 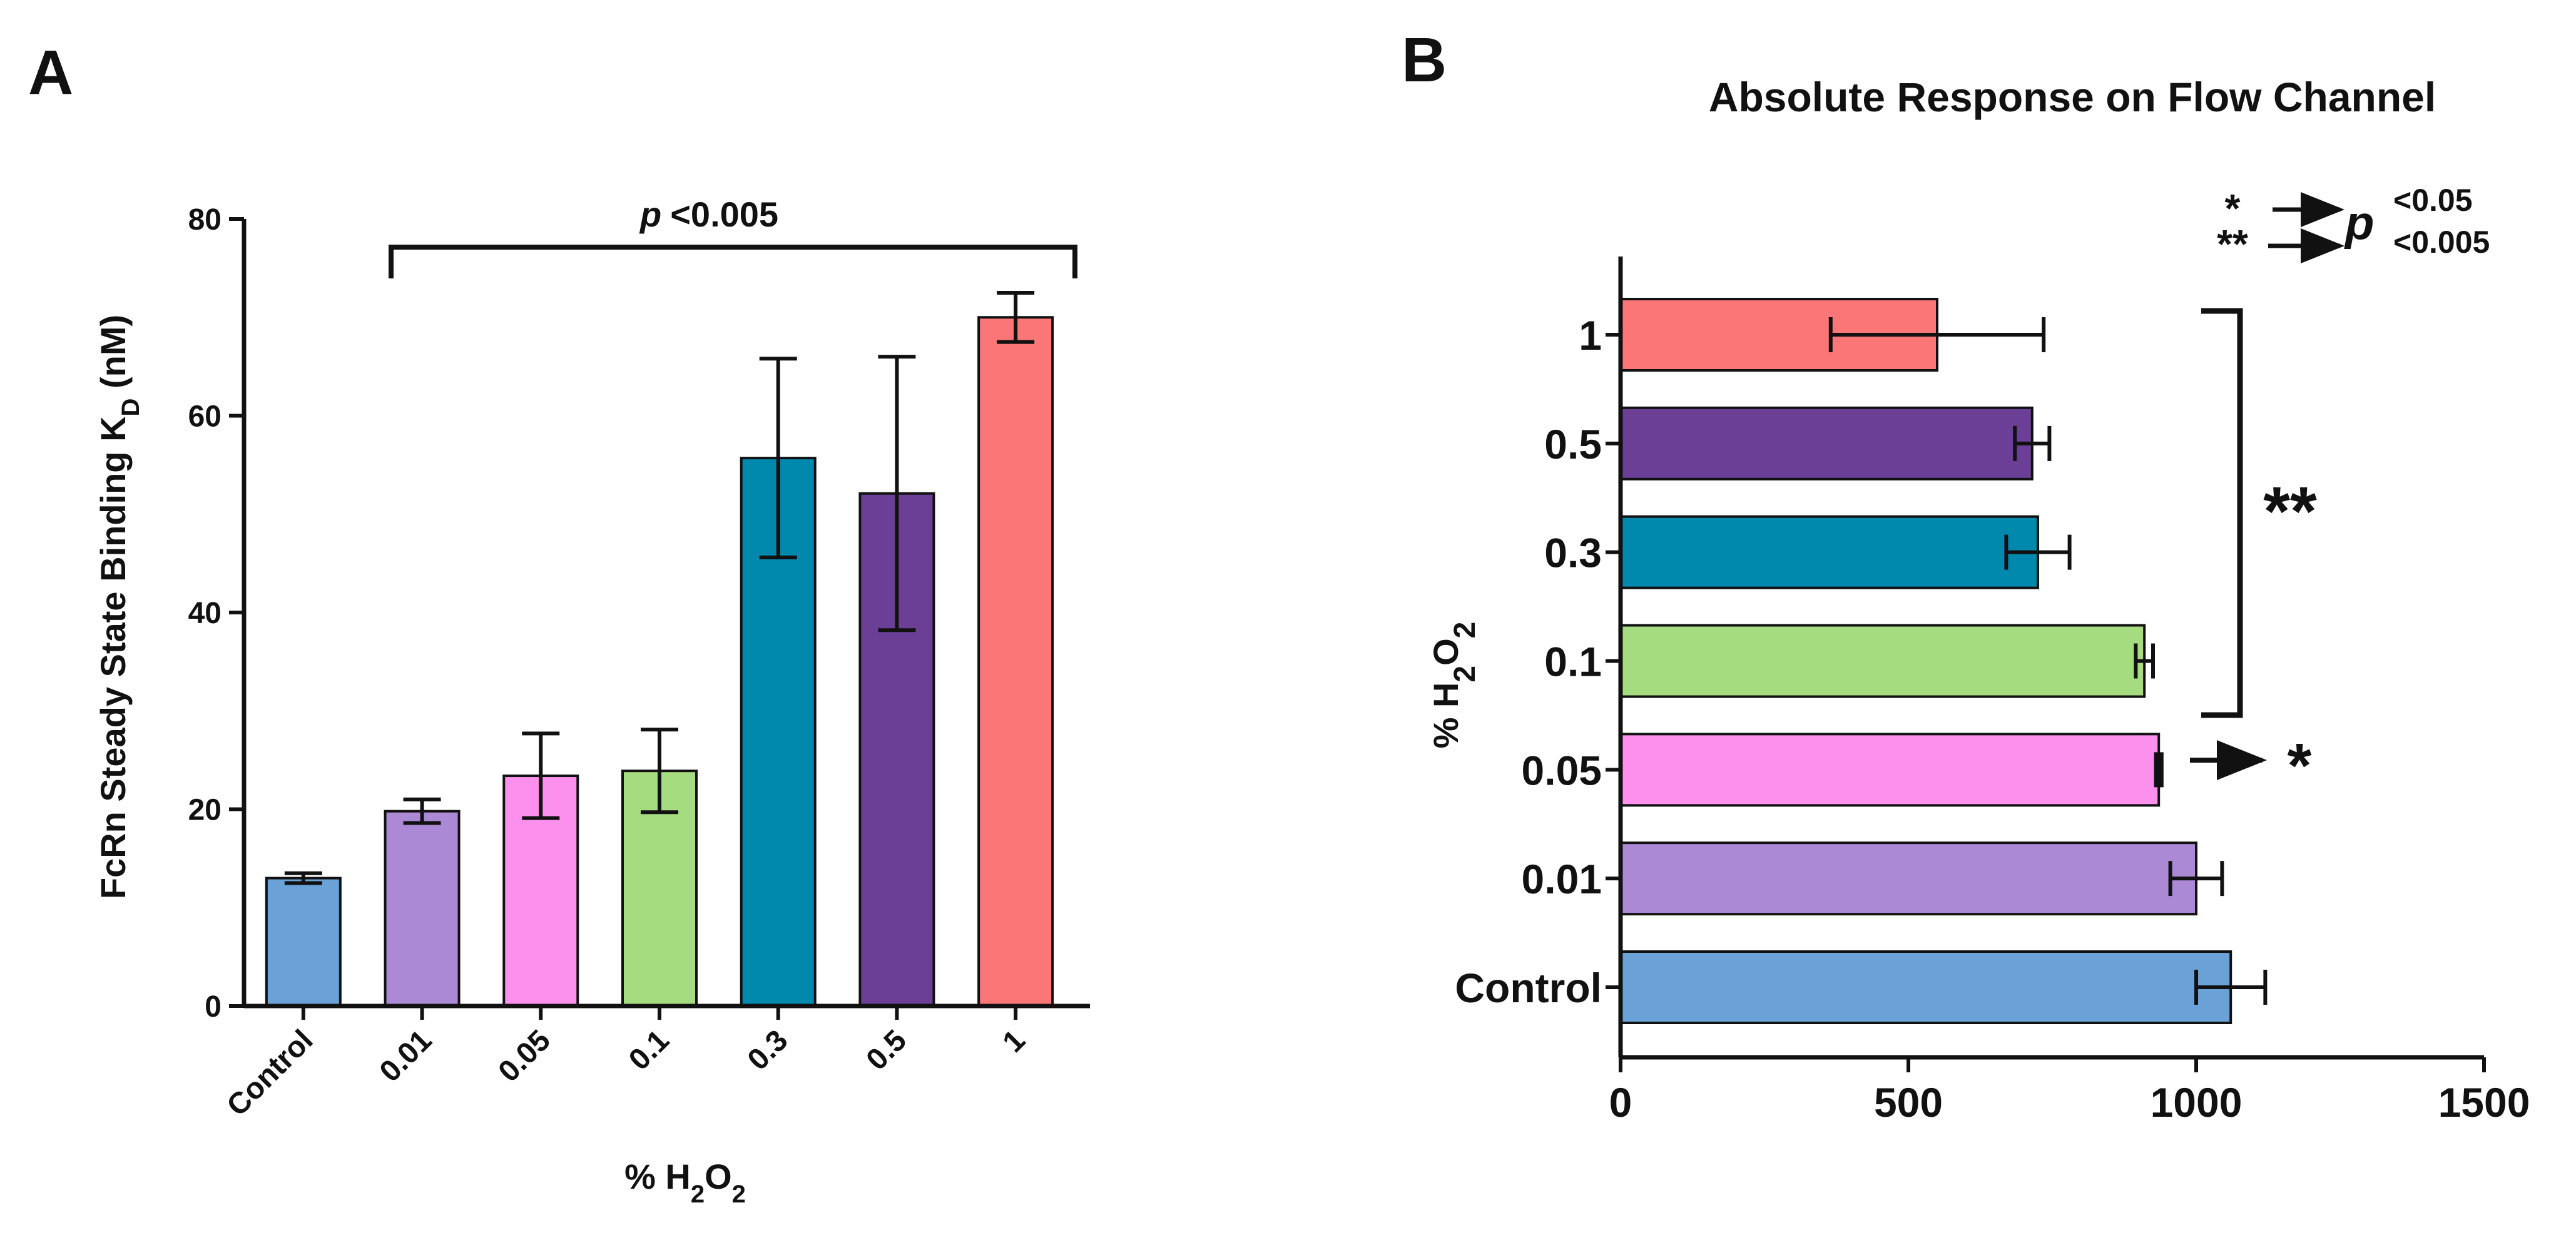 I want to click on panel-b-single-significance: *, so click(x=2251, y=766).